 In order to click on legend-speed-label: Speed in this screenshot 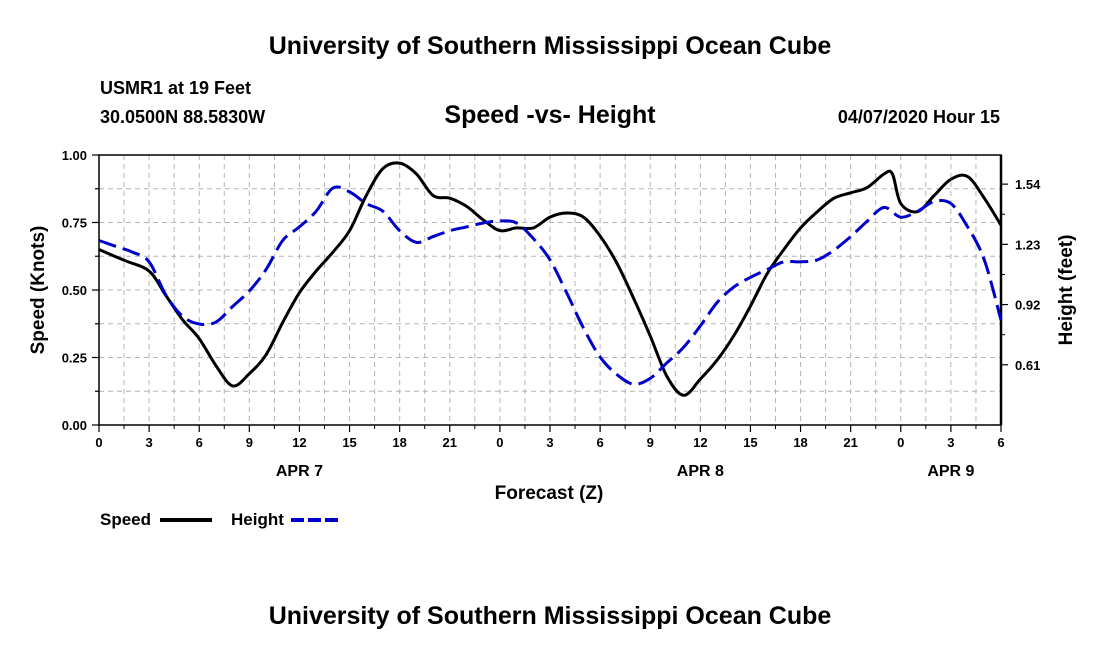, I will do `click(125, 519)`.